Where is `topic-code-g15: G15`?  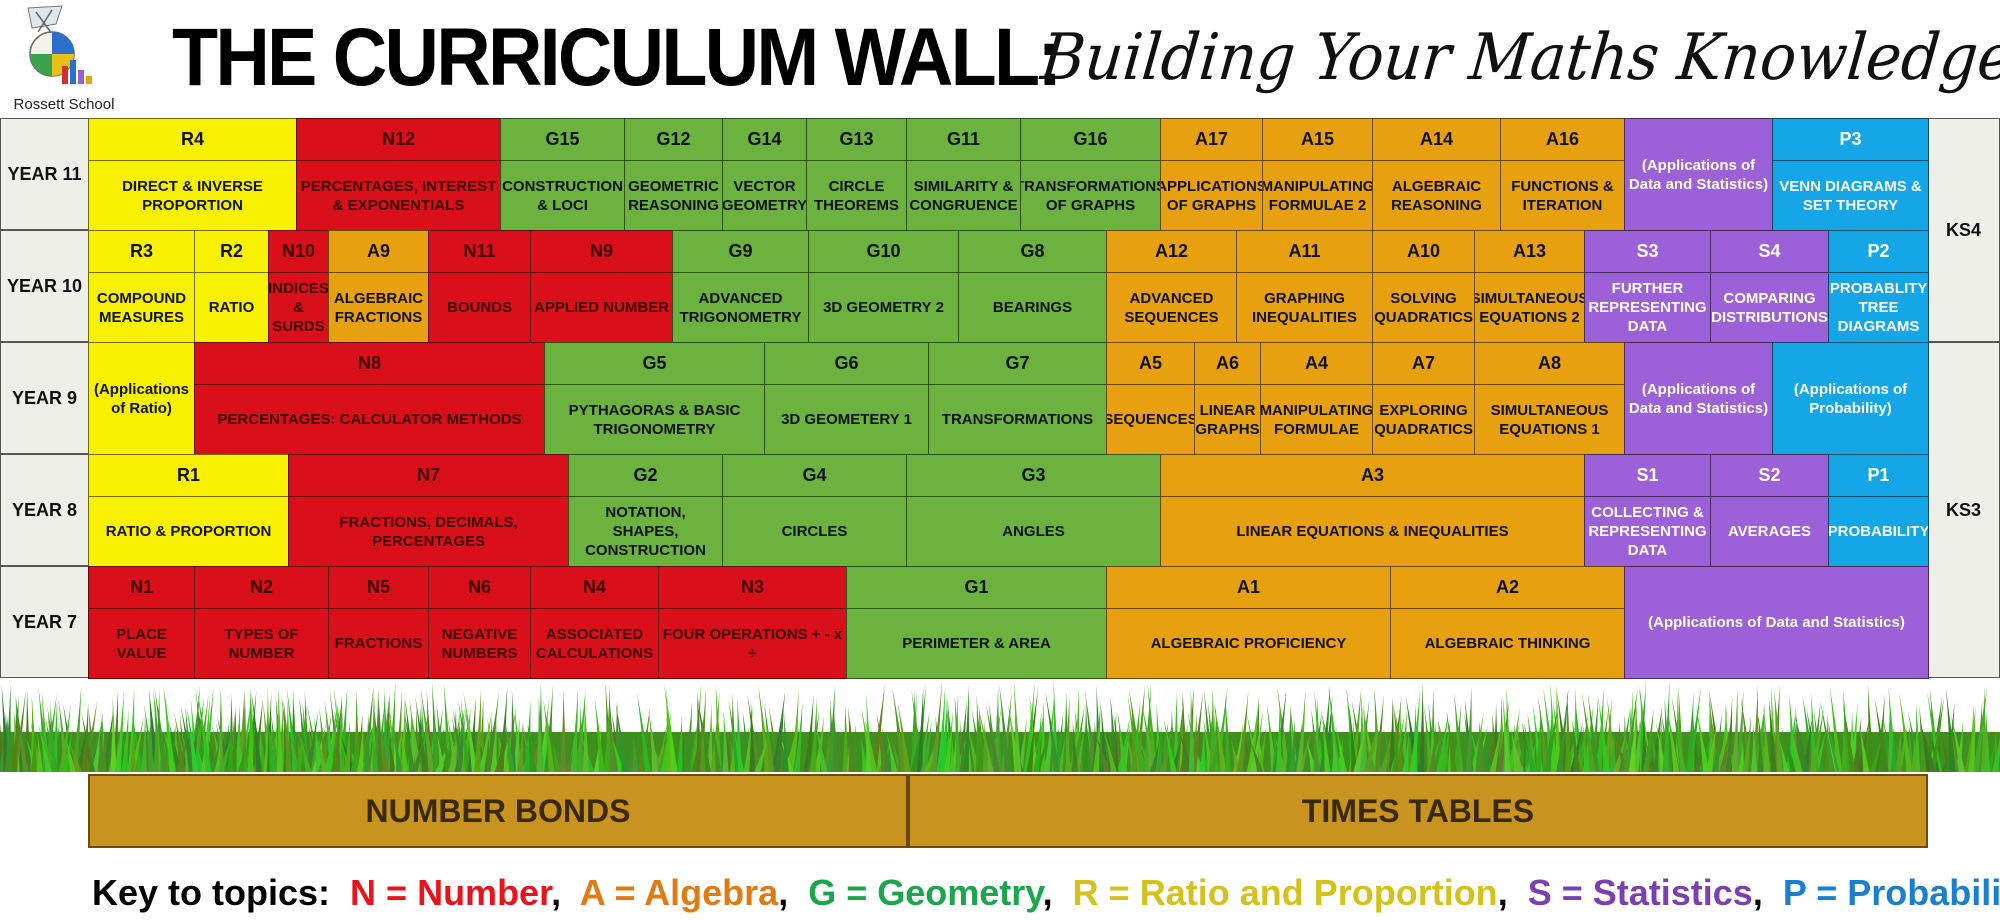 topic-code-g15: G15 is located at coordinates (562, 139).